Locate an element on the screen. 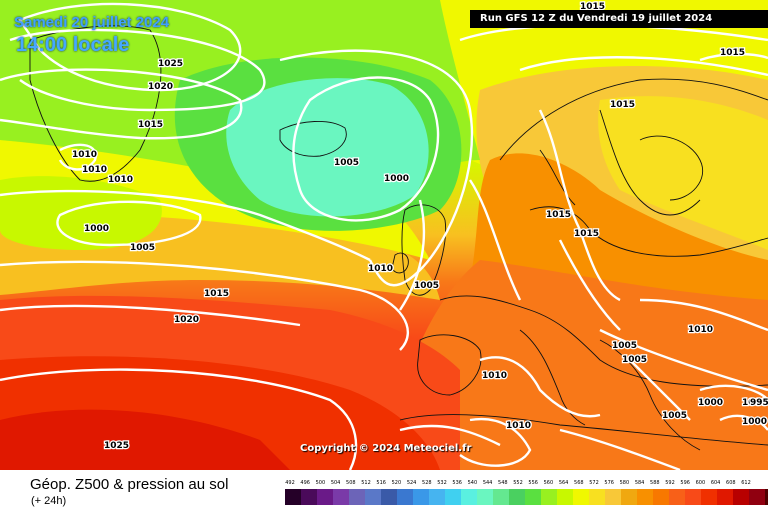 This screenshot has height=512, width=768. scale-value-label: 520 is located at coordinates (396, 483).